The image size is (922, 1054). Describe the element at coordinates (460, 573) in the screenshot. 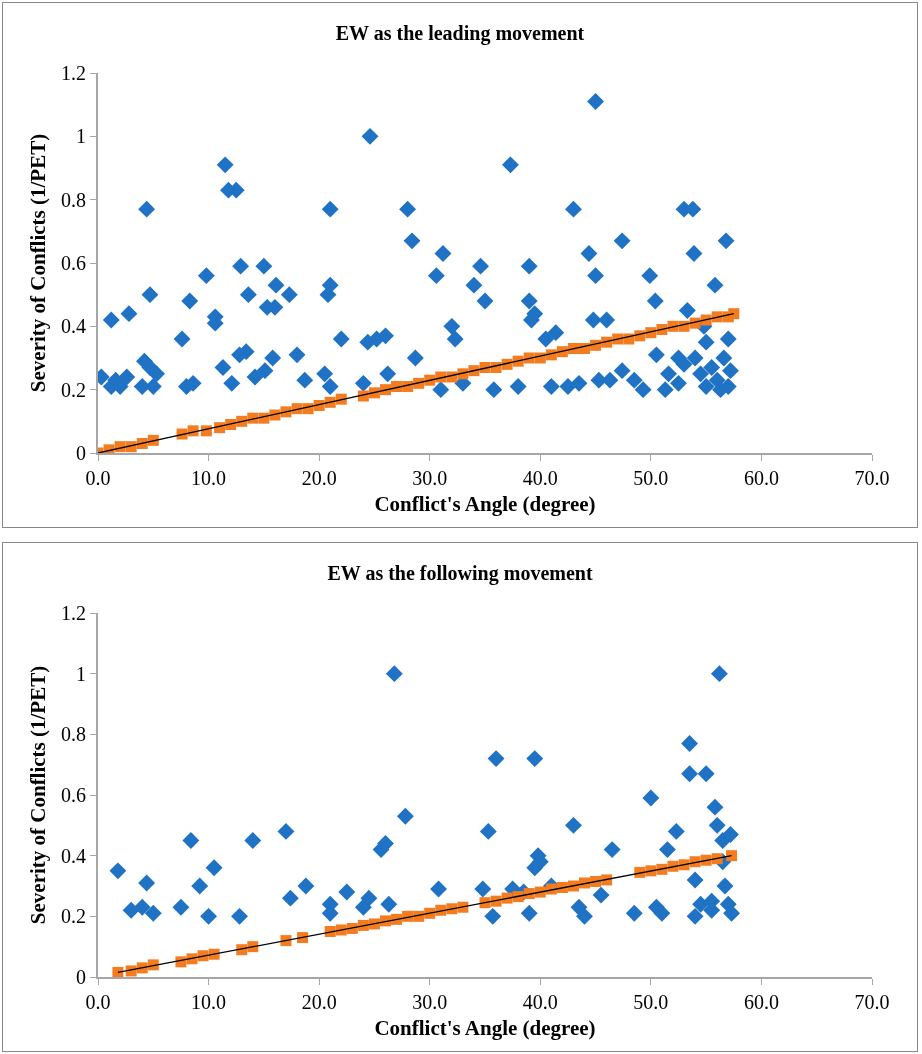

I see `chart-title: EW as the following movement` at that location.